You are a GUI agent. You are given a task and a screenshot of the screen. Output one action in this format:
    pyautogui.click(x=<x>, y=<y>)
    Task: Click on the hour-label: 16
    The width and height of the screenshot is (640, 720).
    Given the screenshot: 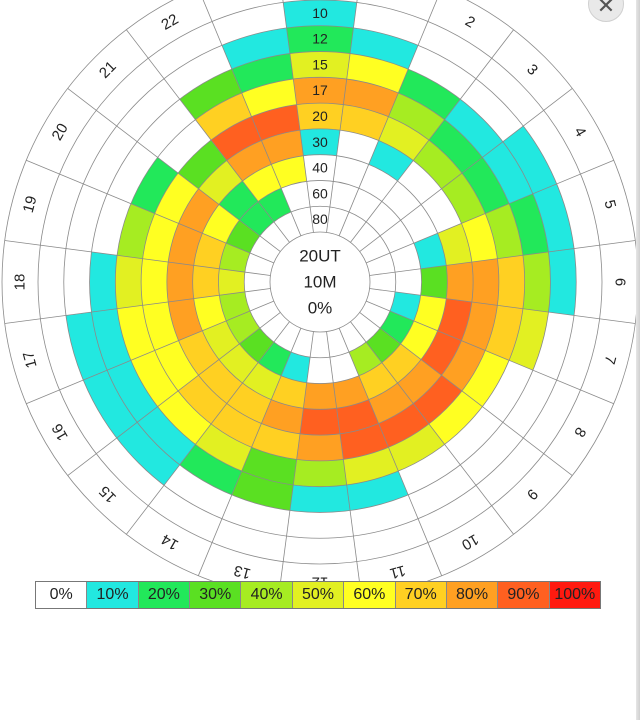 What is the action you would take?
    pyautogui.click(x=60, y=432)
    